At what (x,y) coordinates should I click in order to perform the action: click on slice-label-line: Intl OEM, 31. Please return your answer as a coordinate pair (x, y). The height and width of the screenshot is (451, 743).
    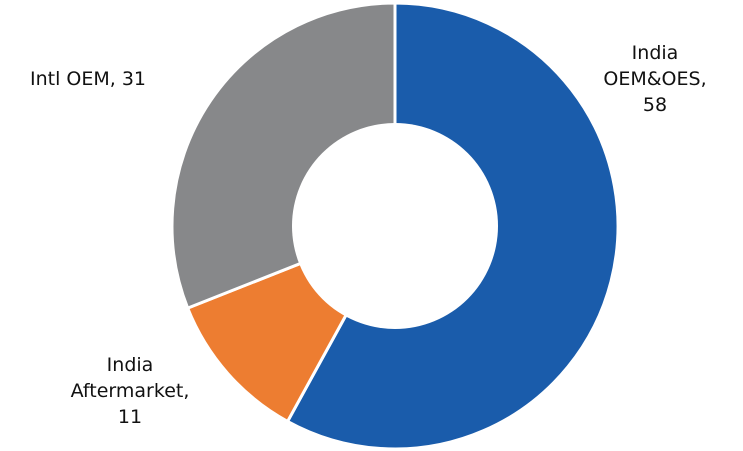
    Looking at the image, I should click on (88, 79).